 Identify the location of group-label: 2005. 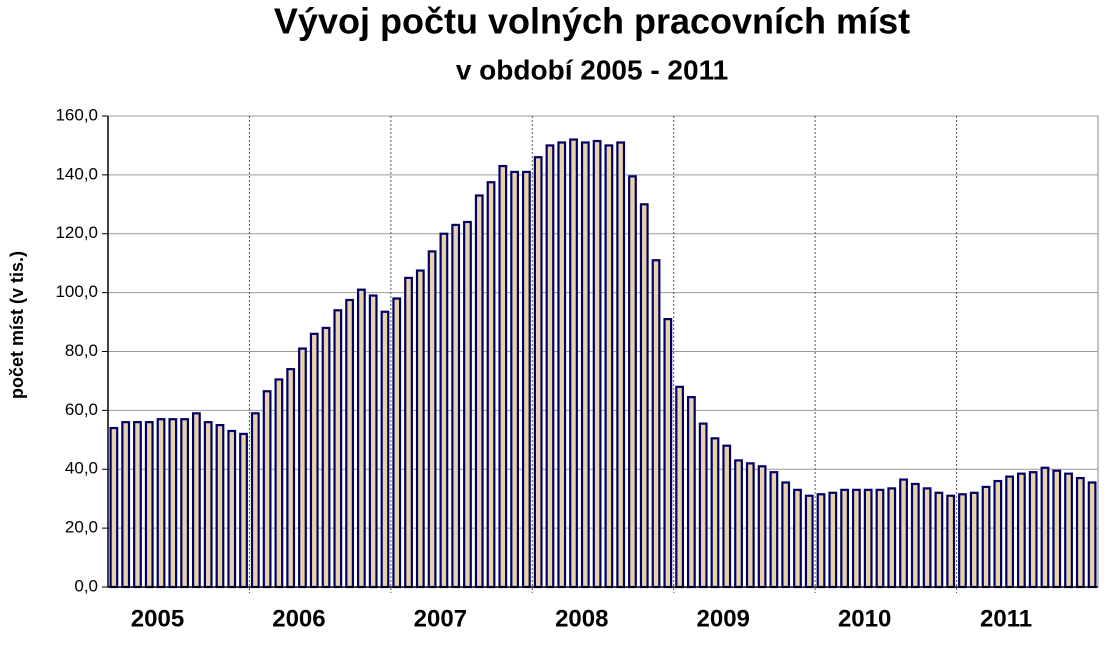
(157, 618).